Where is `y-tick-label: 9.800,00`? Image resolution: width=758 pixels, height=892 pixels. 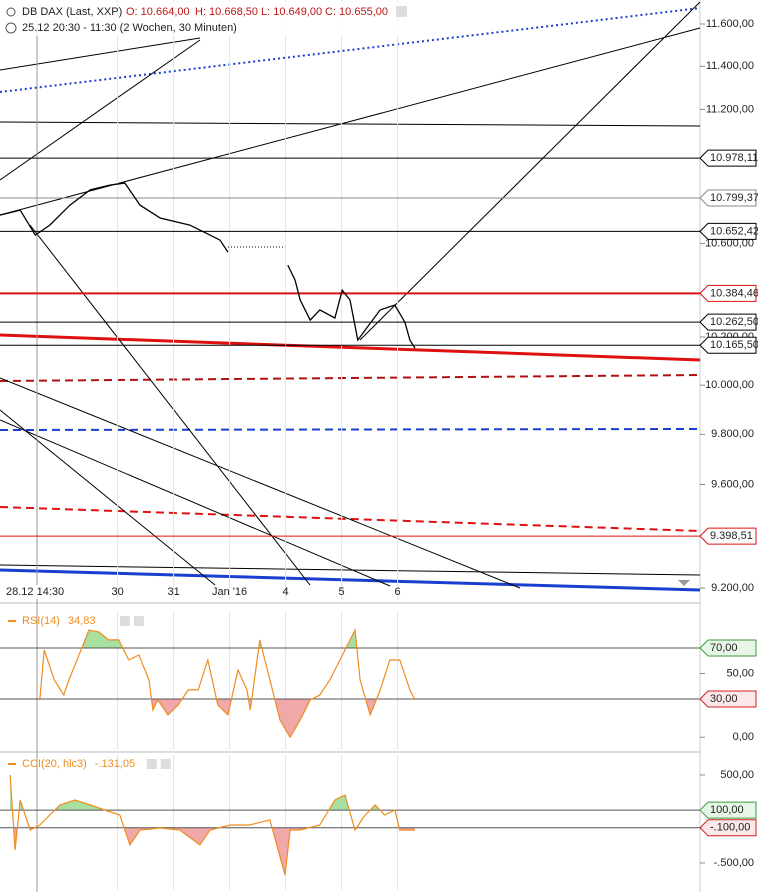
y-tick-label: 9.800,00 is located at coordinates (732, 434).